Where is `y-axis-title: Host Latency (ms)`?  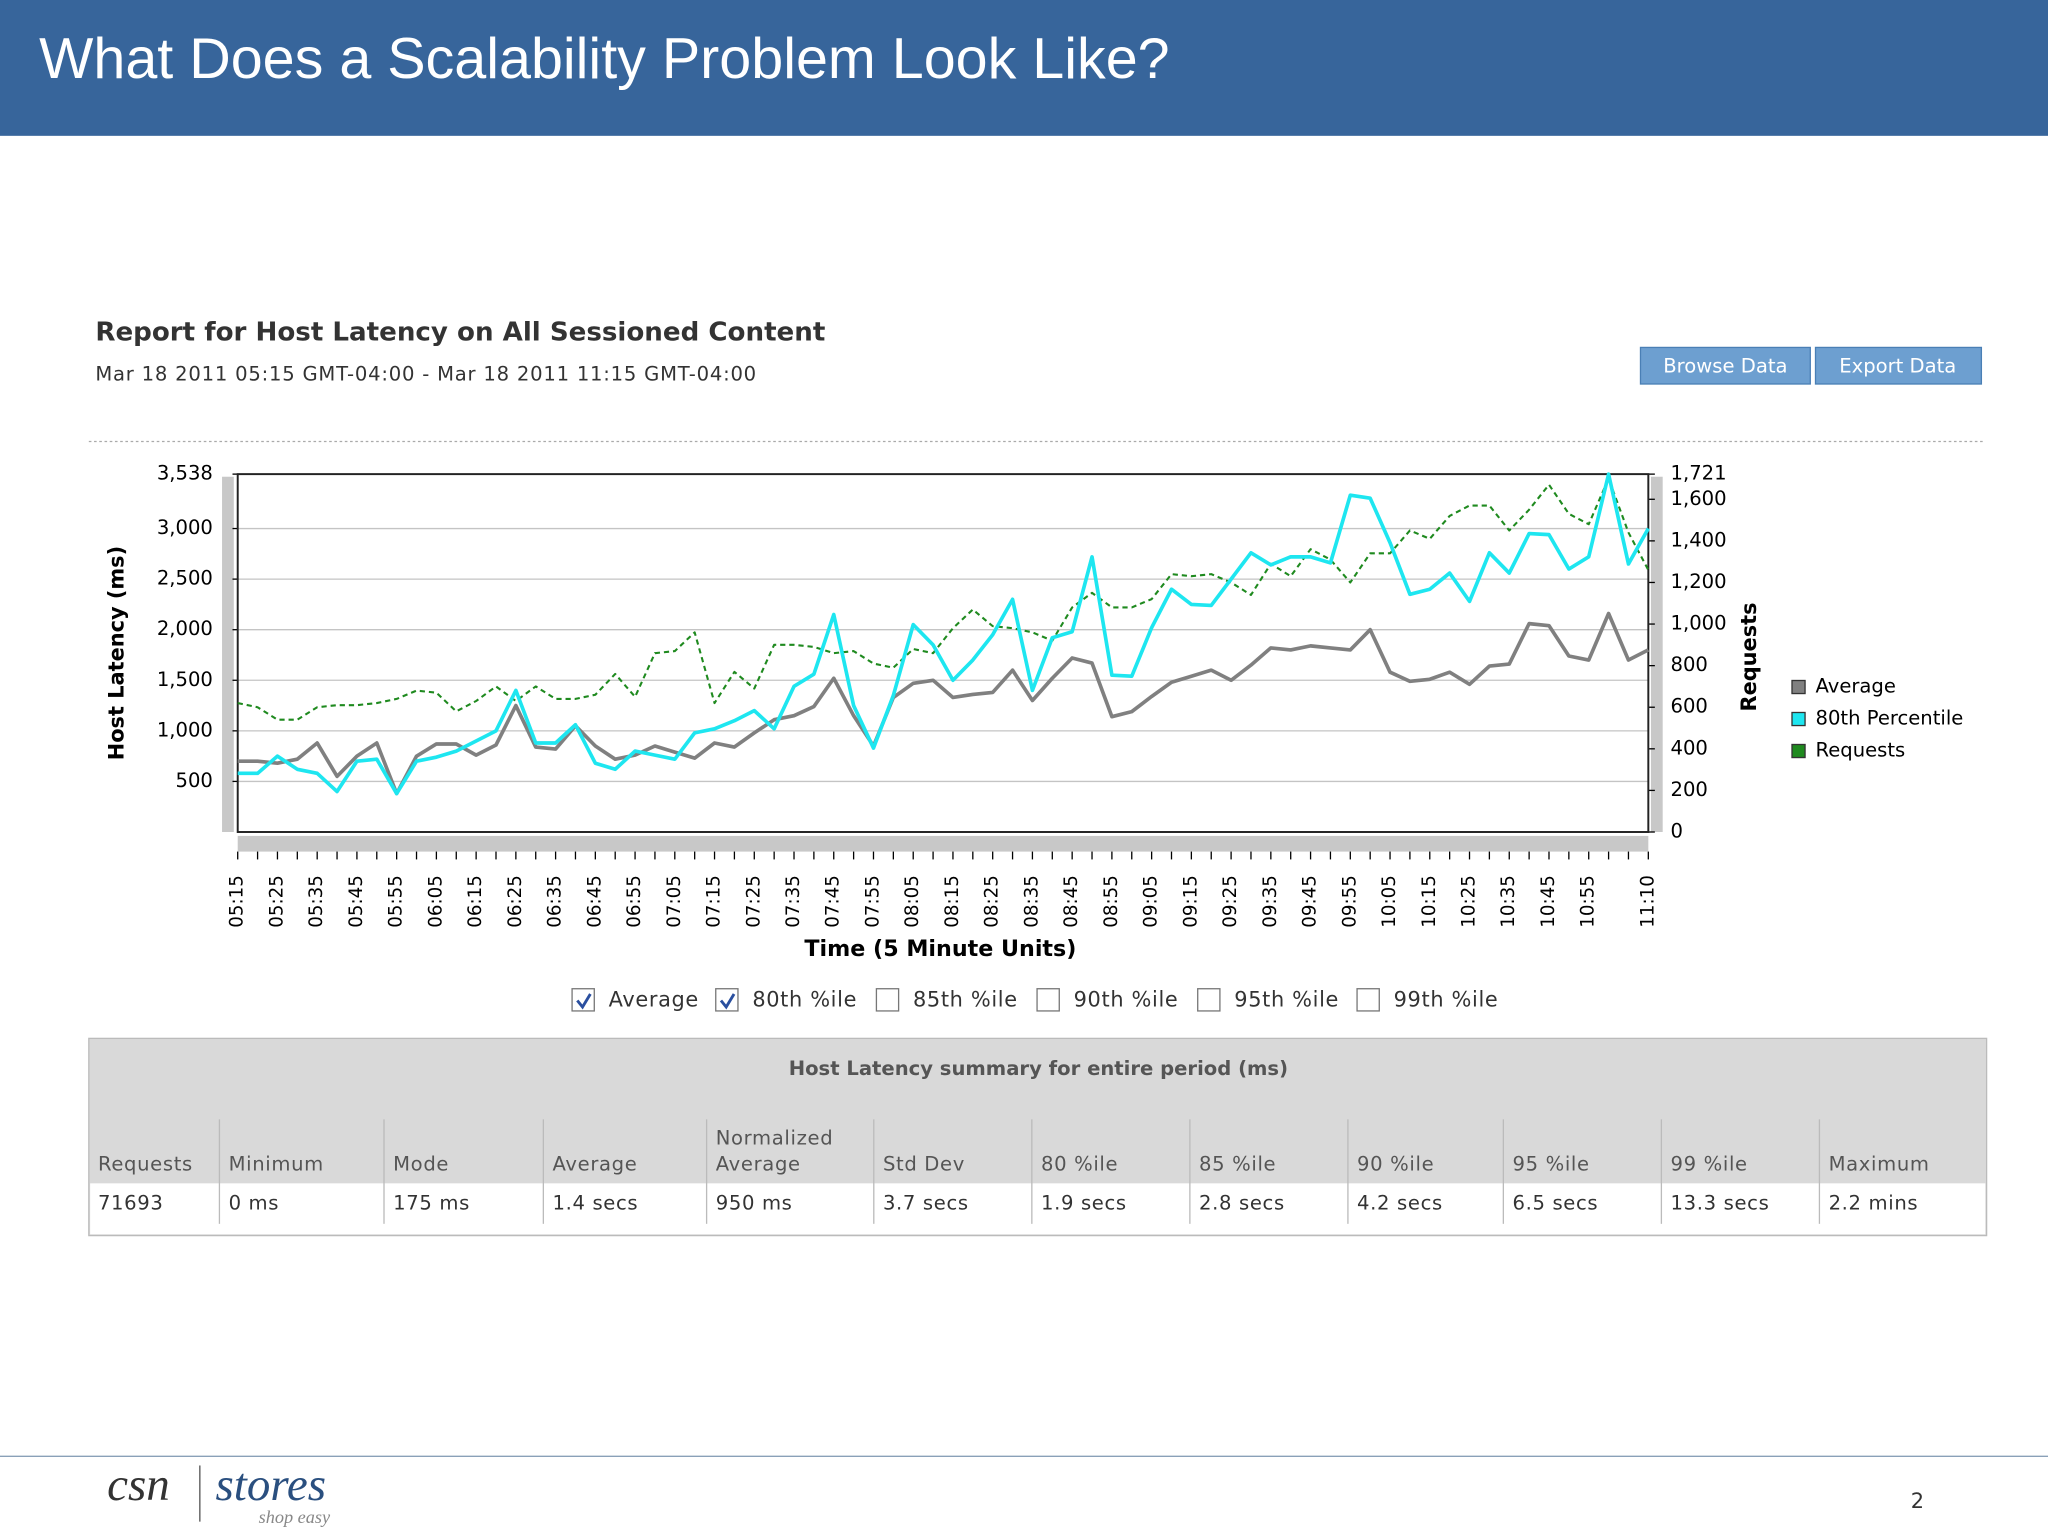
y-axis-title: Host Latency (ms) is located at coordinates (117, 653).